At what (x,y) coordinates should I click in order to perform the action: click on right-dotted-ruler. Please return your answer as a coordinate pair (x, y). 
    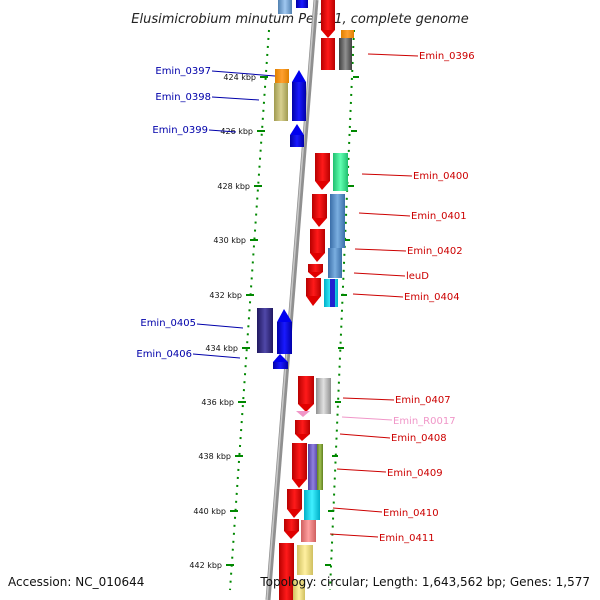
    Looking at the image, I should click on (342, 310).